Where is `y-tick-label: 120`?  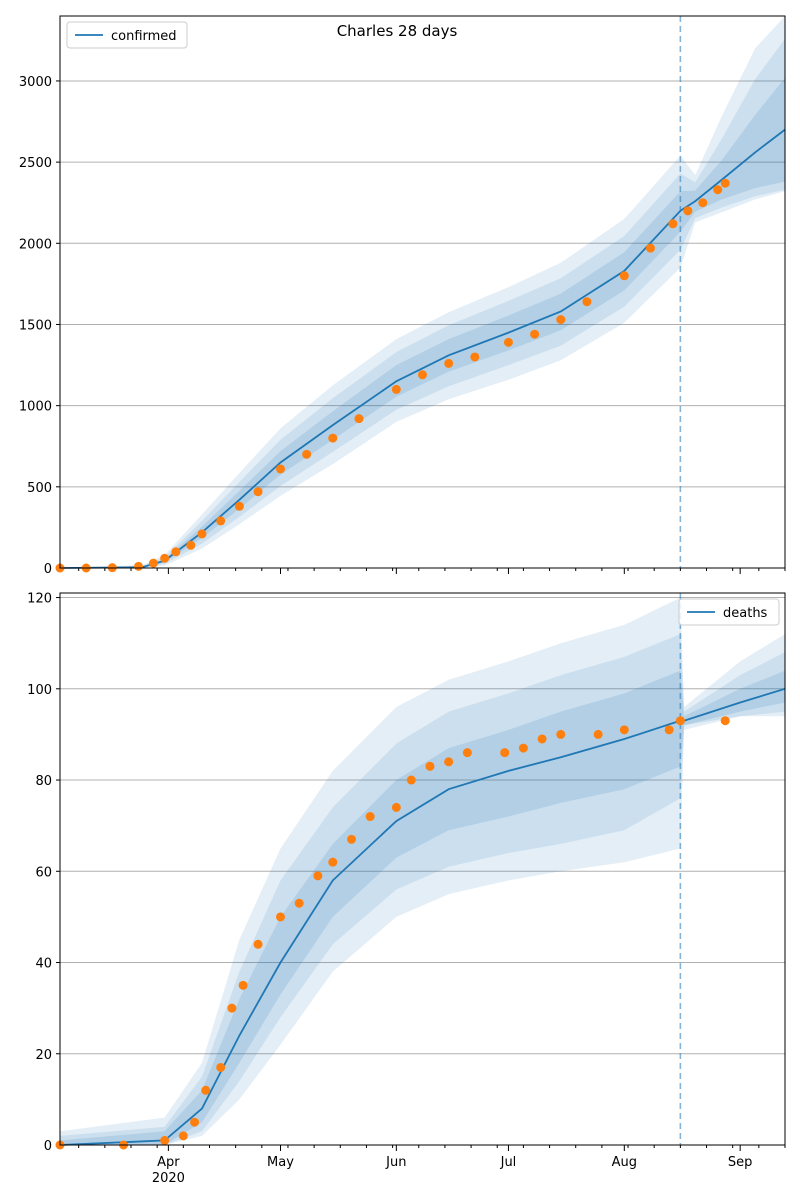 y-tick-label: 120 is located at coordinates (39, 599).